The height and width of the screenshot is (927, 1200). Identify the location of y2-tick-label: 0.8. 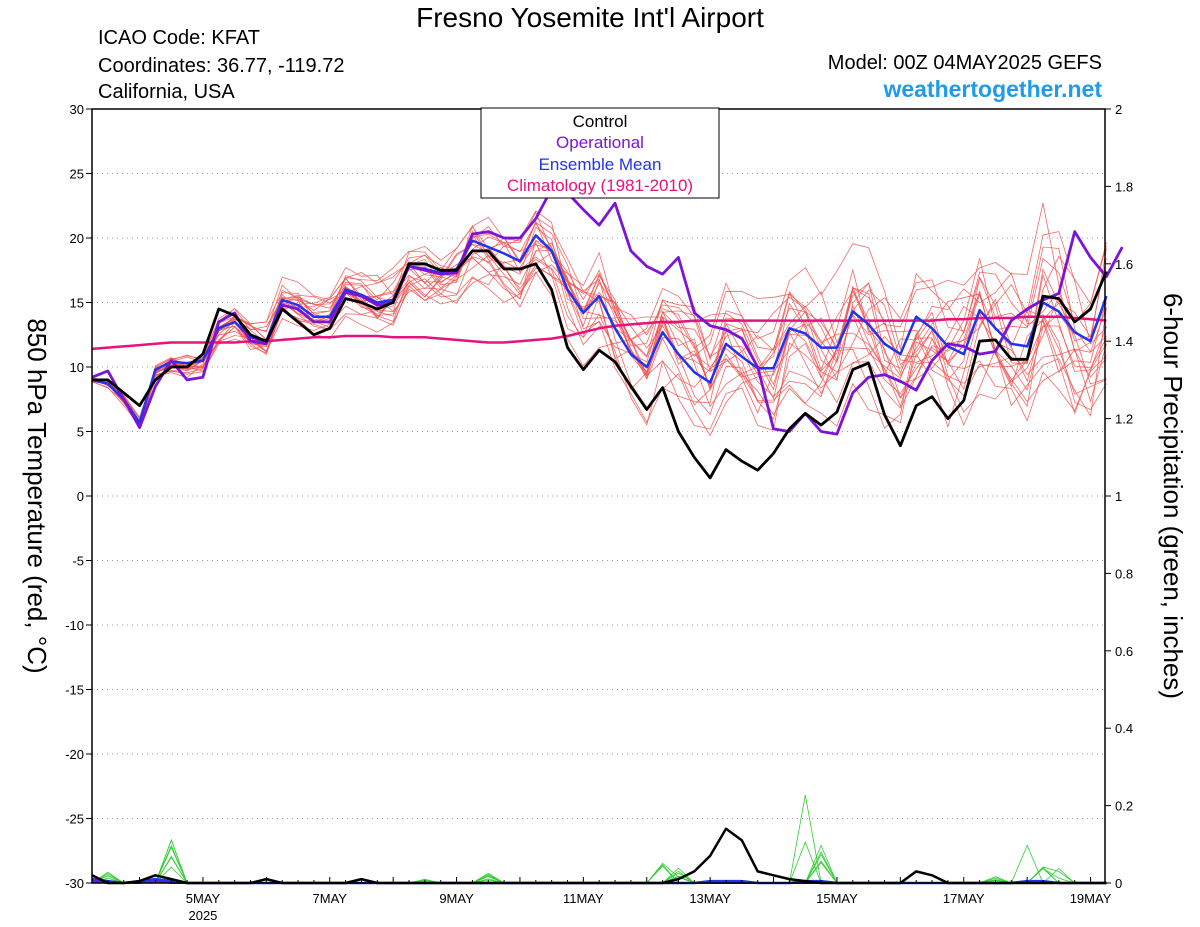
(1124, 573).